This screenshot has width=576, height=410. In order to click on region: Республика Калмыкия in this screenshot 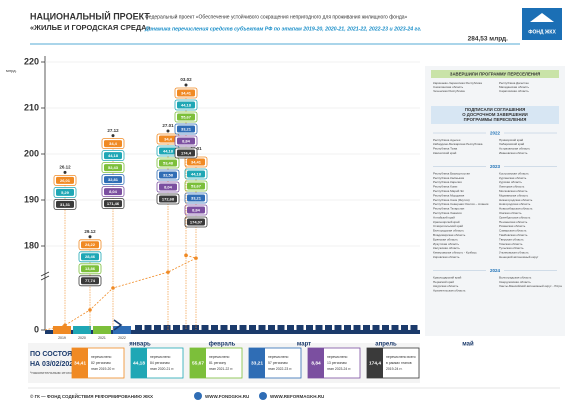, I will do `click(448, 178)`.